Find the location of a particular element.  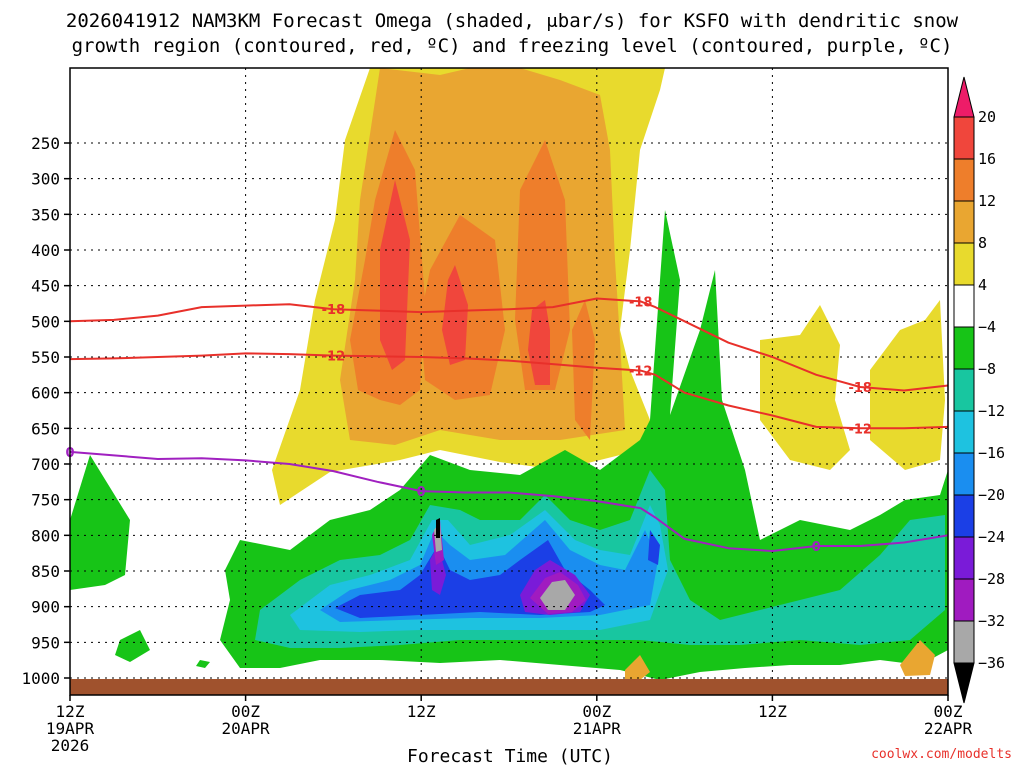

credit-text: coolwx.com/modelts is located at coordinates (941, 754).